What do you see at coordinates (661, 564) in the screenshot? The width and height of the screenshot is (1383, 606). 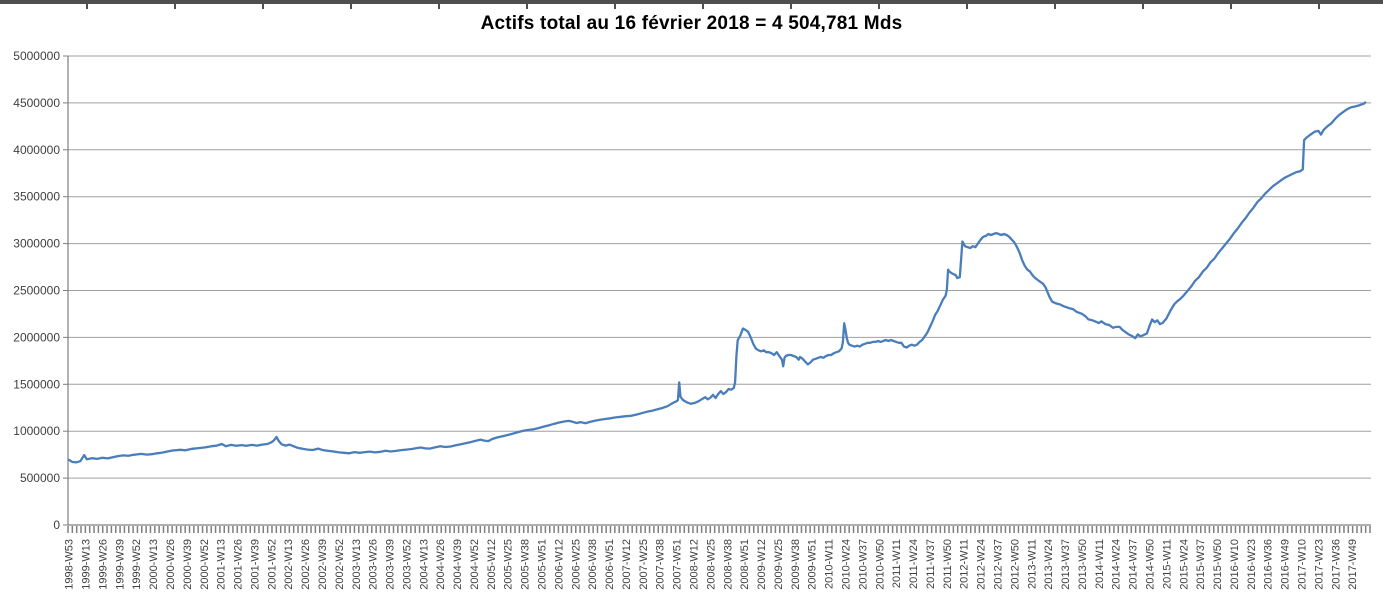 I see `x-tick-label: 2007-W38` at bounding box center [661, 564].